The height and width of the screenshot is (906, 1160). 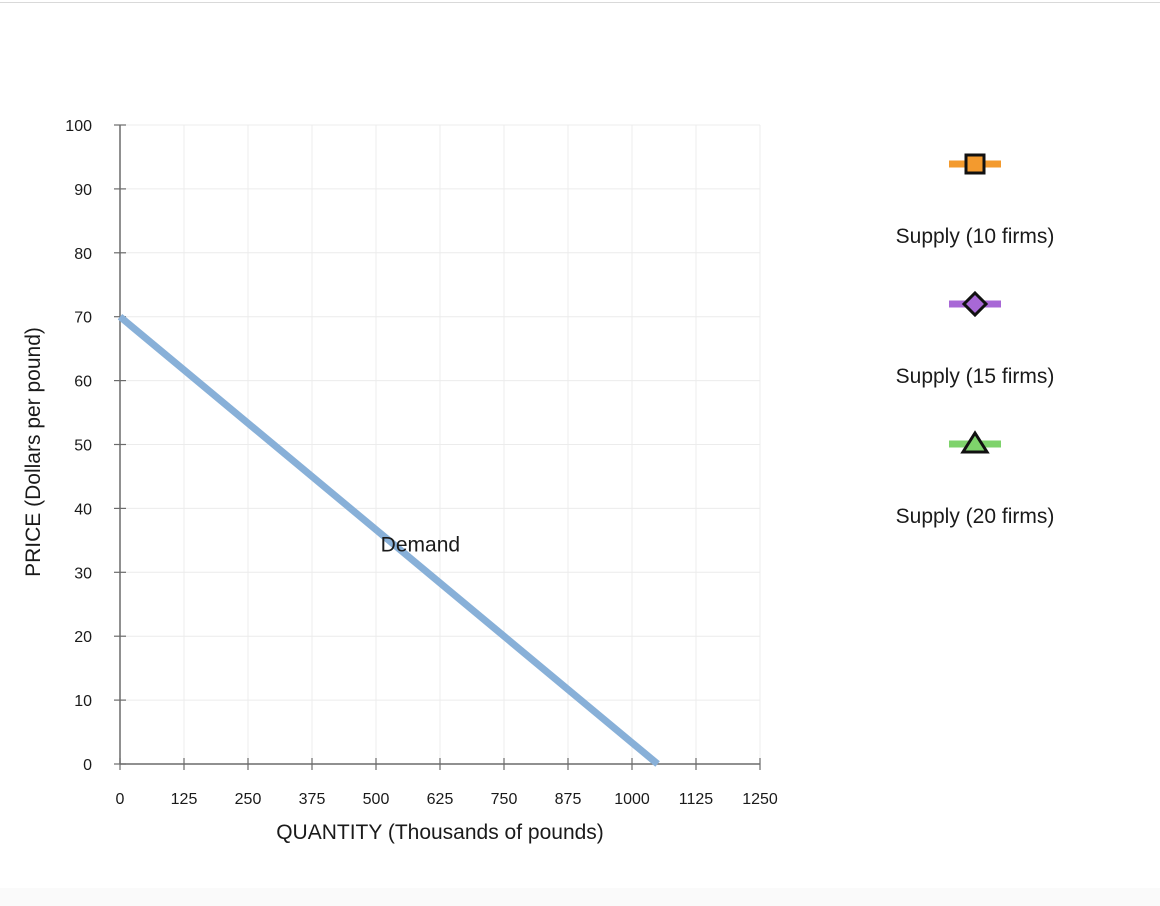 I want to click on legend-label-3: Supply (20 firms), so click(x=975, y=516).